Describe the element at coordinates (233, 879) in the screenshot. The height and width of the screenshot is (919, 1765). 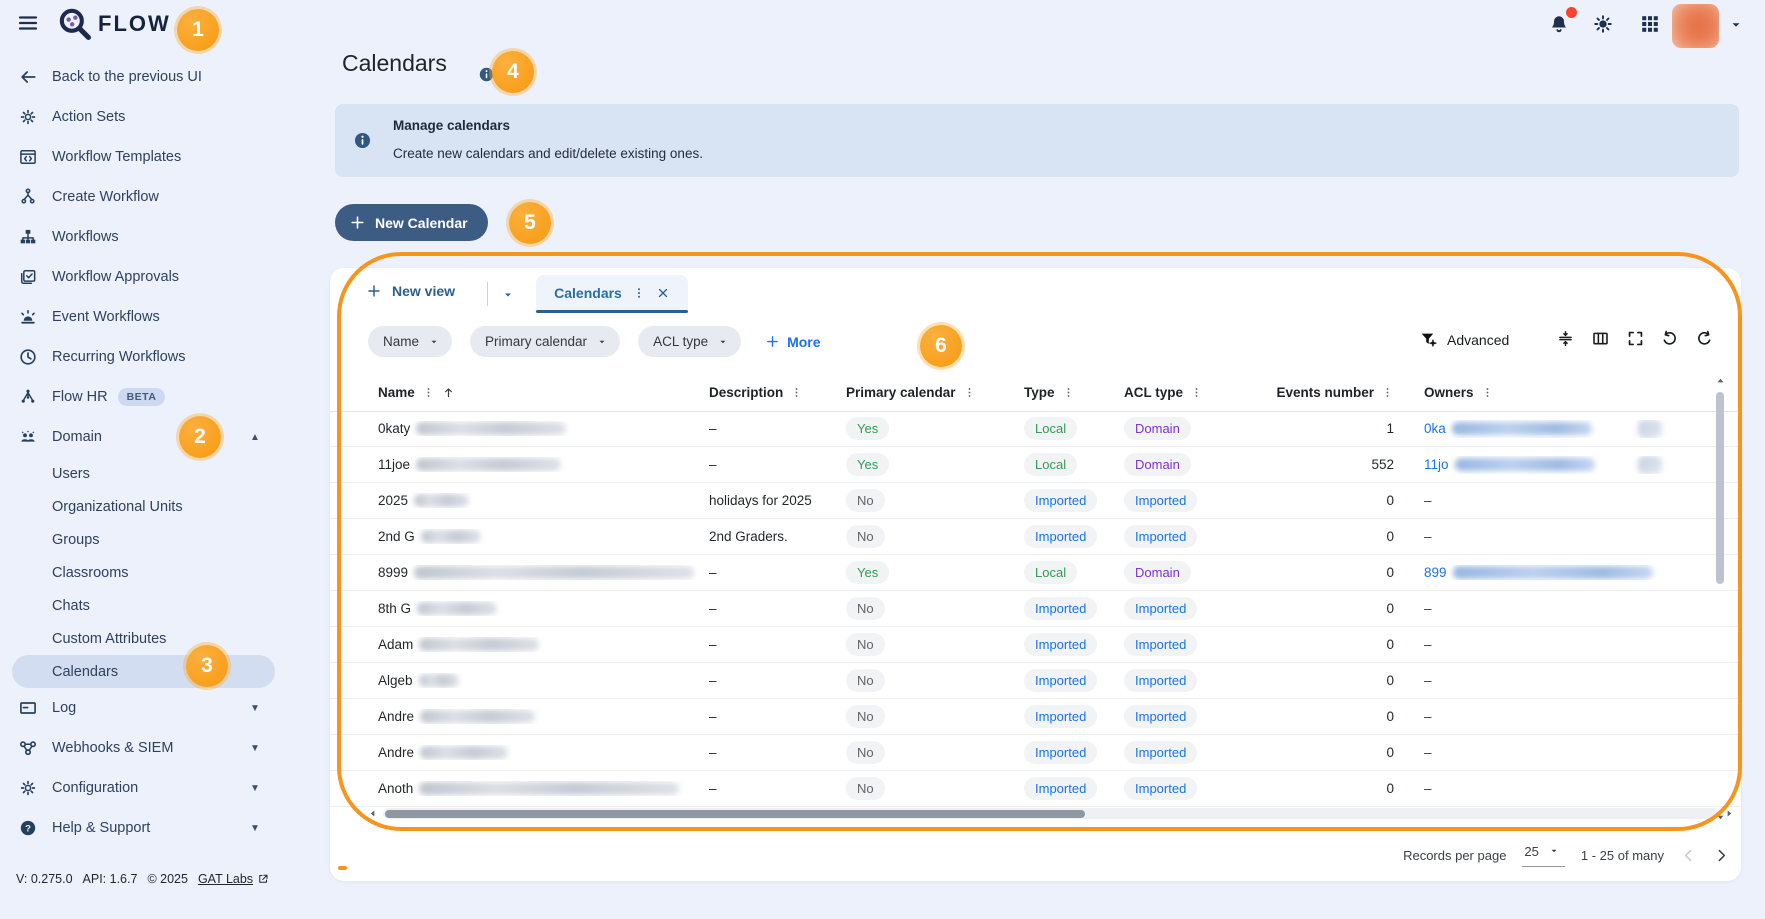
I see `gat-labs-link: GAT Labs` at that location.